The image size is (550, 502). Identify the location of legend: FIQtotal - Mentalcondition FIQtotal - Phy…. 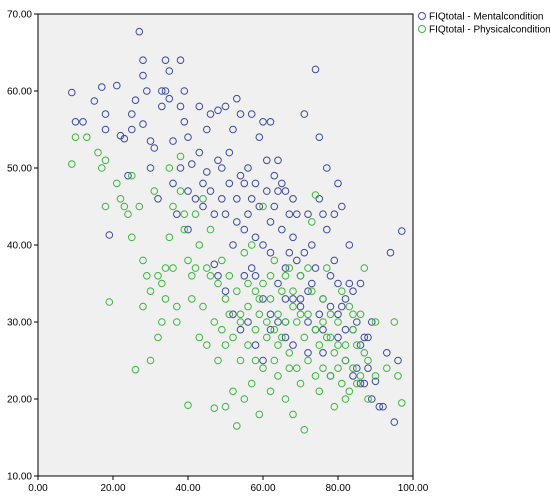
(484, 24).